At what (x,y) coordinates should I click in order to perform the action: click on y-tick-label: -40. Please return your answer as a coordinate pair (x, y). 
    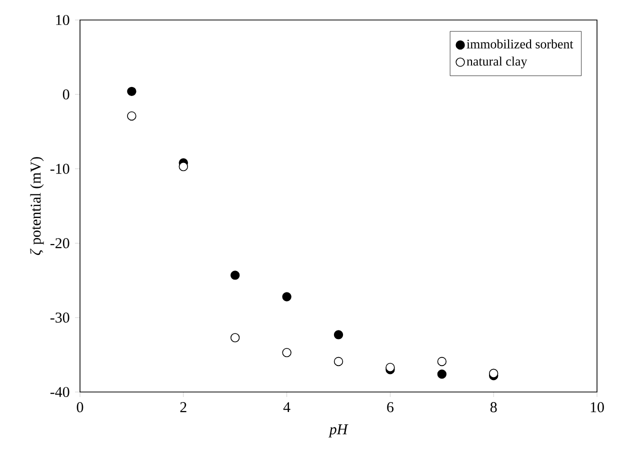
    Looking at the image, I should click on (60, 392).